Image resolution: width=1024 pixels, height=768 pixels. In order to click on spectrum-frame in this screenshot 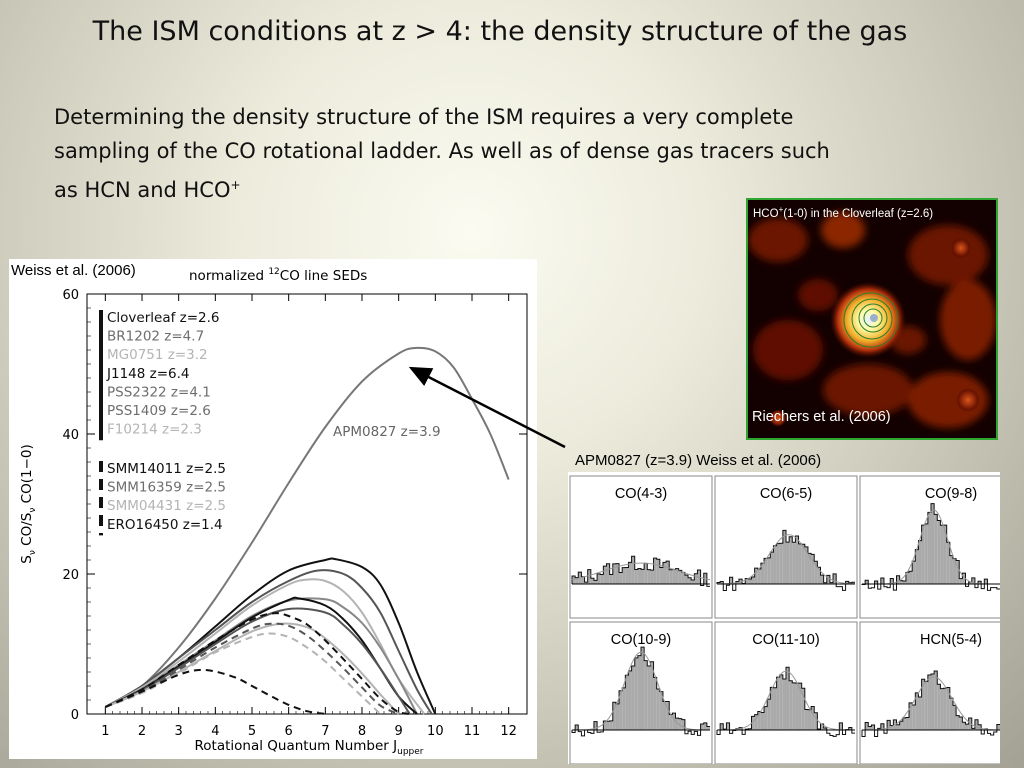, I will do `click(641, 547)`.